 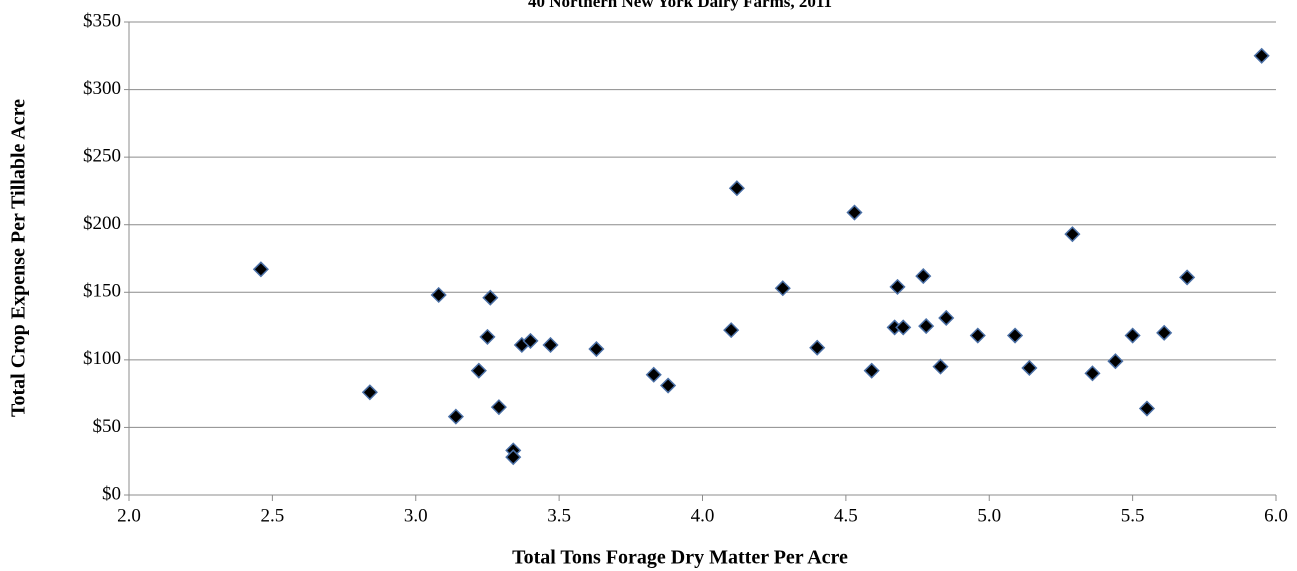 I want to click on y-axis-title: Total Crop Expense Per Tillable Acre, so click(x=19, y=258).